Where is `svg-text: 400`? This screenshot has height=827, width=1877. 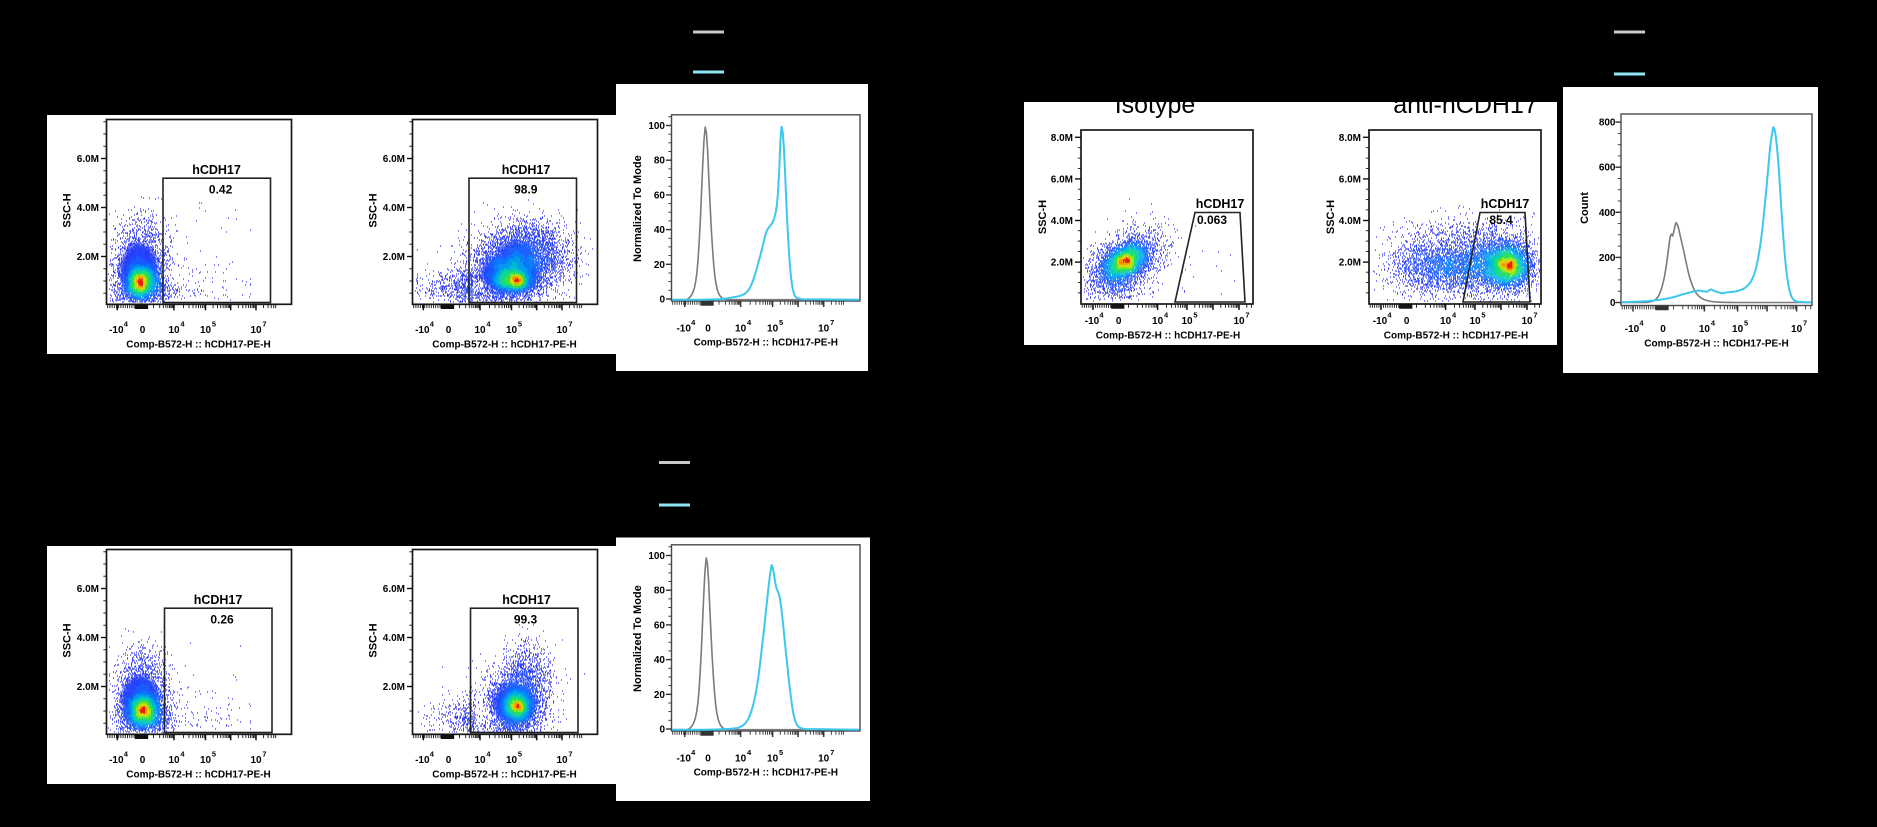 svg-text: 400 is located at coordinates (1607, 213).